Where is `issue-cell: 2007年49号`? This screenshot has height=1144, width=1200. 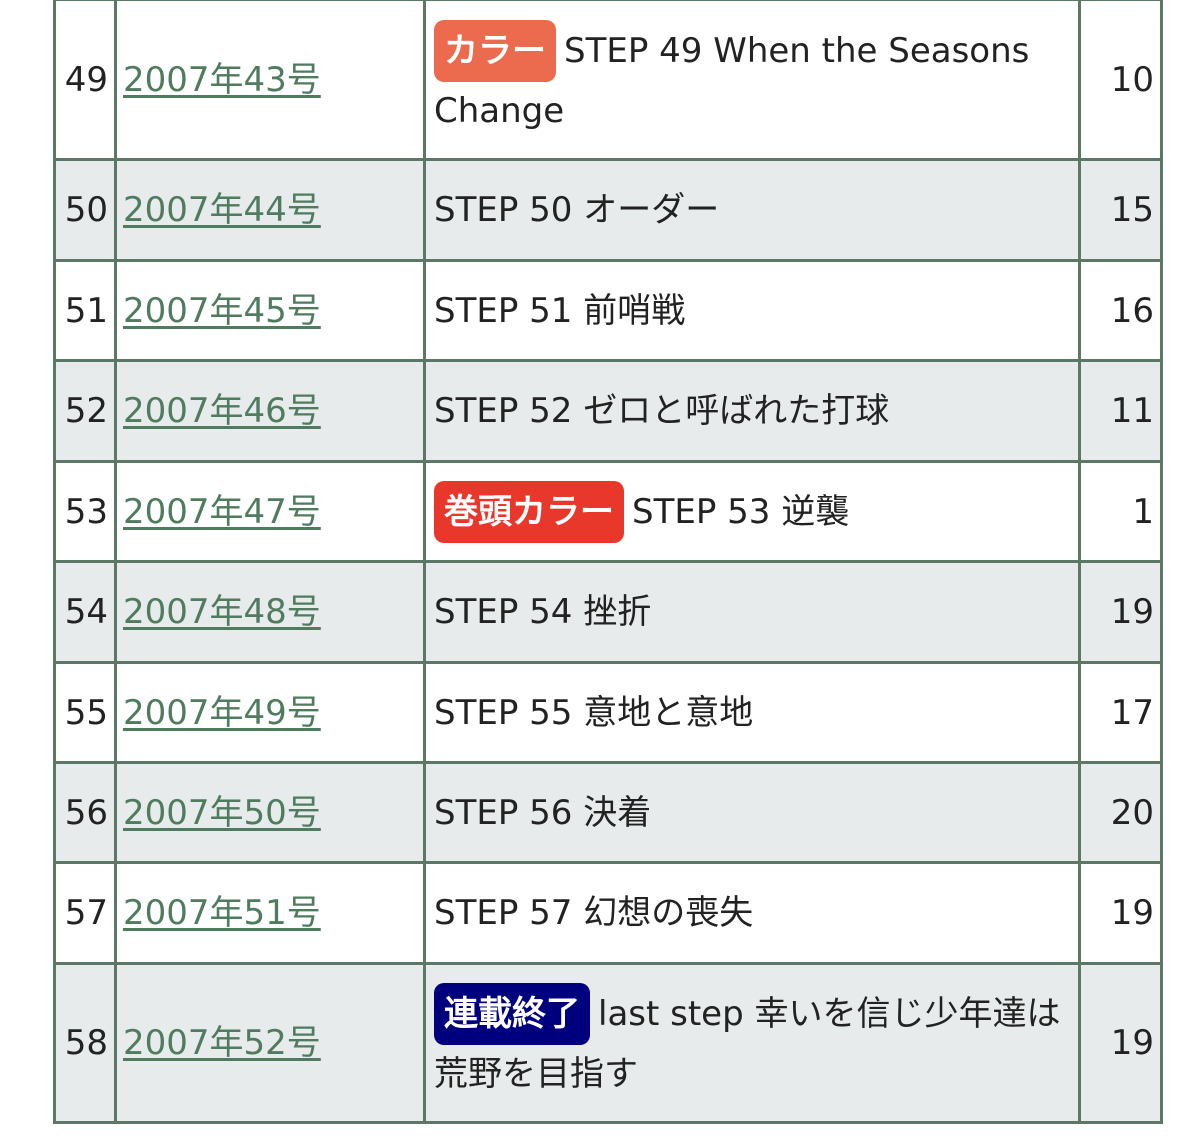
issue-cell: 2007年49号 is located at coordinates (270, 712).